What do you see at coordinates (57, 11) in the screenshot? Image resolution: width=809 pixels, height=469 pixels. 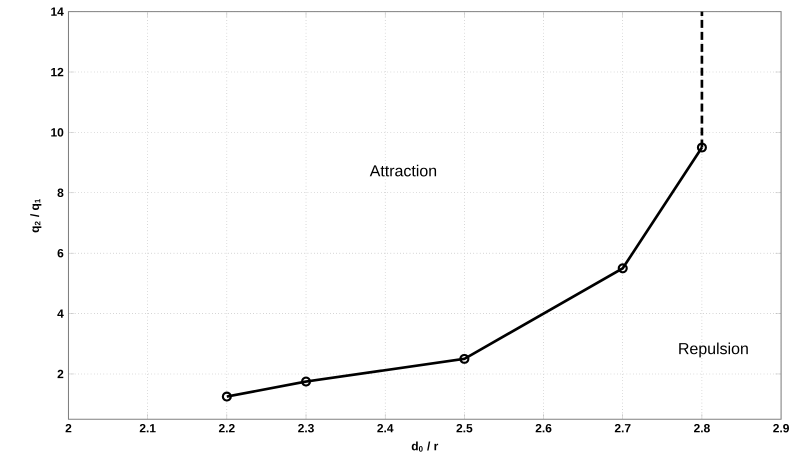 I see `y-tick-label: 14` at bounding box center [57, 11].